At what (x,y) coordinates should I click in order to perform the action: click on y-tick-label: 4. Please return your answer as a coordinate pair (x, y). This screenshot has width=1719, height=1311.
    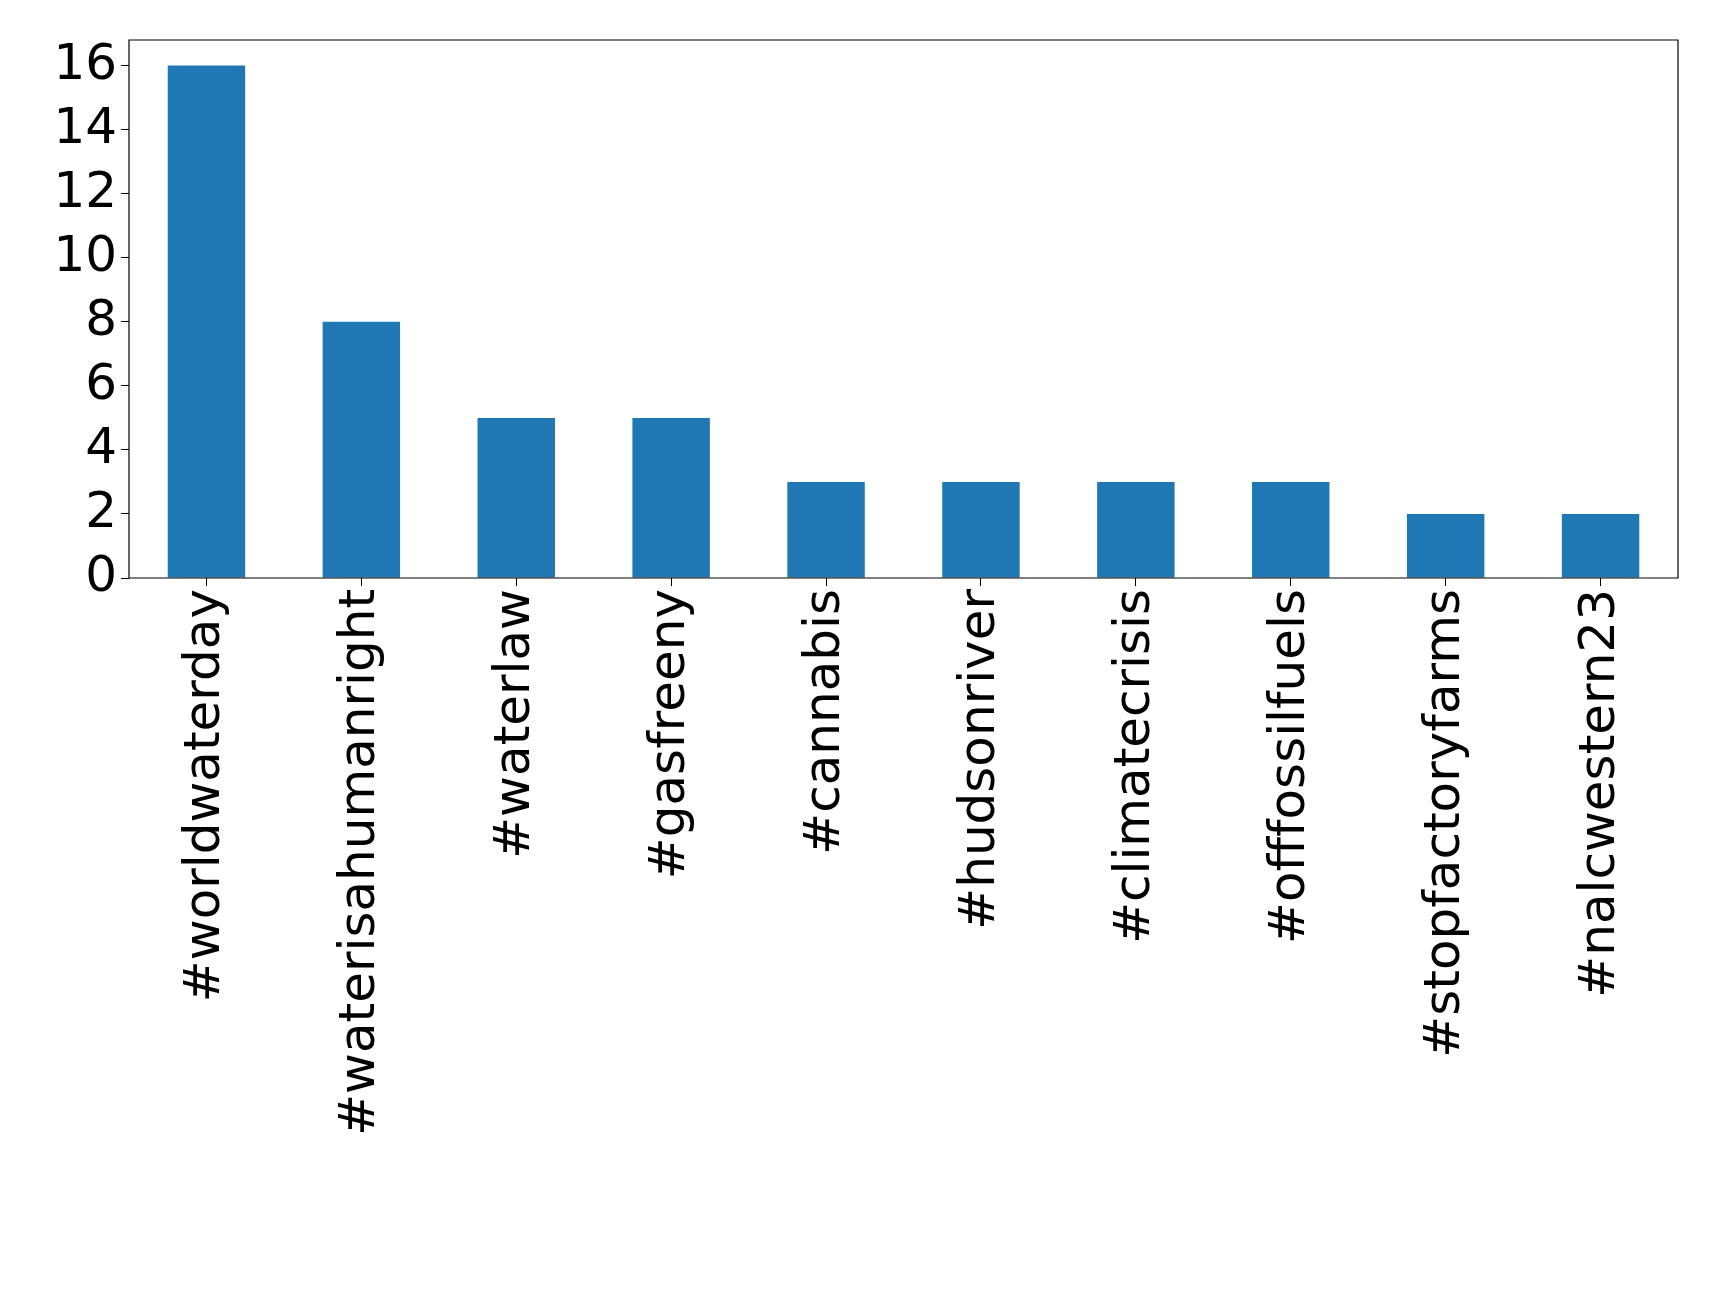
    Looking at the image, I should click on (101, 445).